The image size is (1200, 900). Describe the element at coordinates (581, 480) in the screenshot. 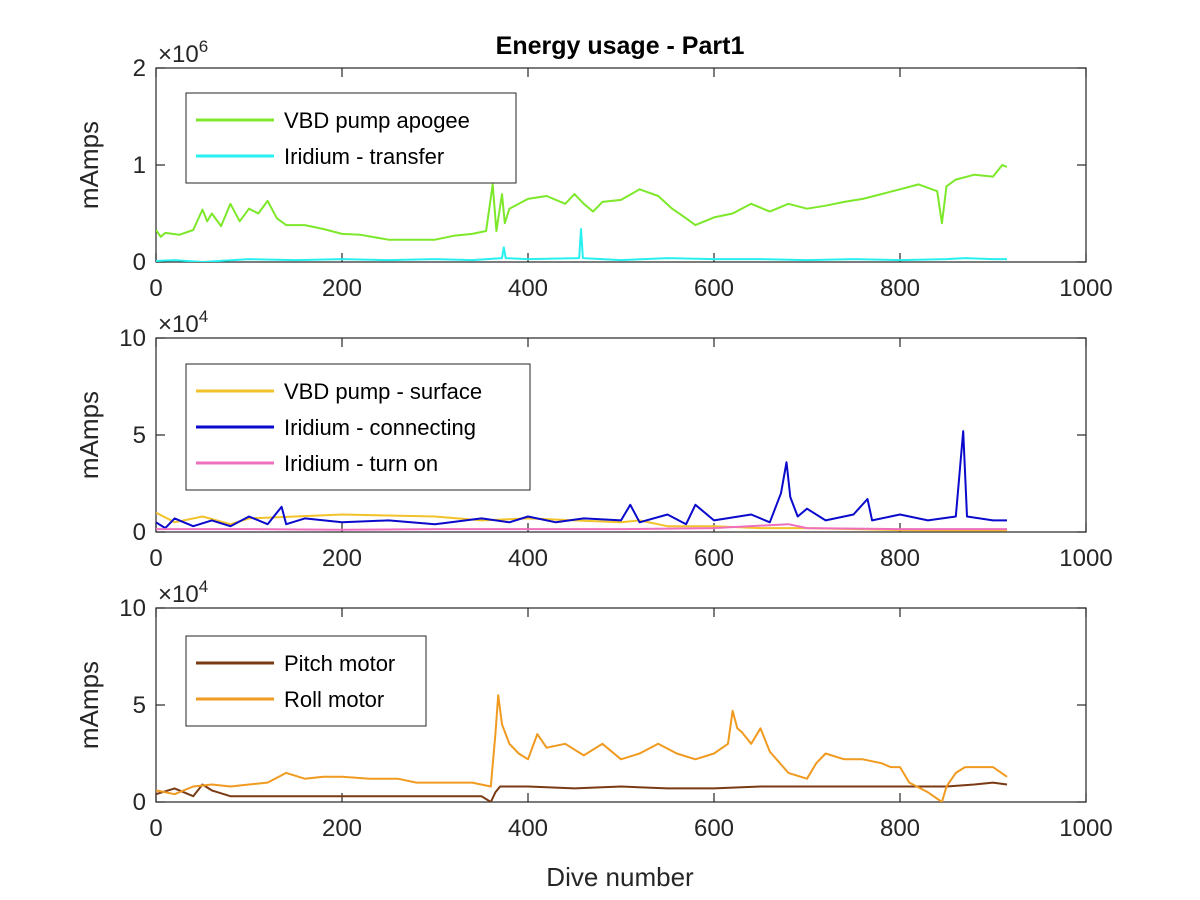

I see `series-line-iridium-connecting` at that location.